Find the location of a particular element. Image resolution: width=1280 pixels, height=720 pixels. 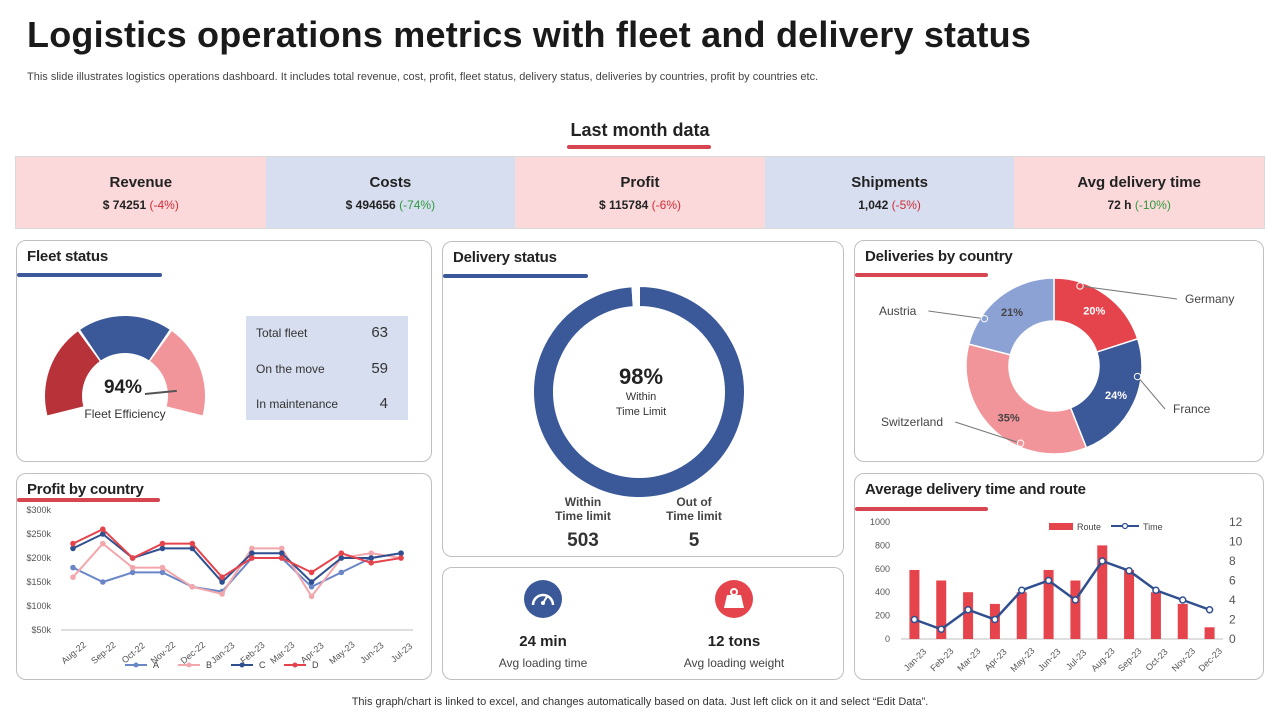

fleet-gauge-chart: 94% Fleet Efficiency is located at coordinates (125, 368).